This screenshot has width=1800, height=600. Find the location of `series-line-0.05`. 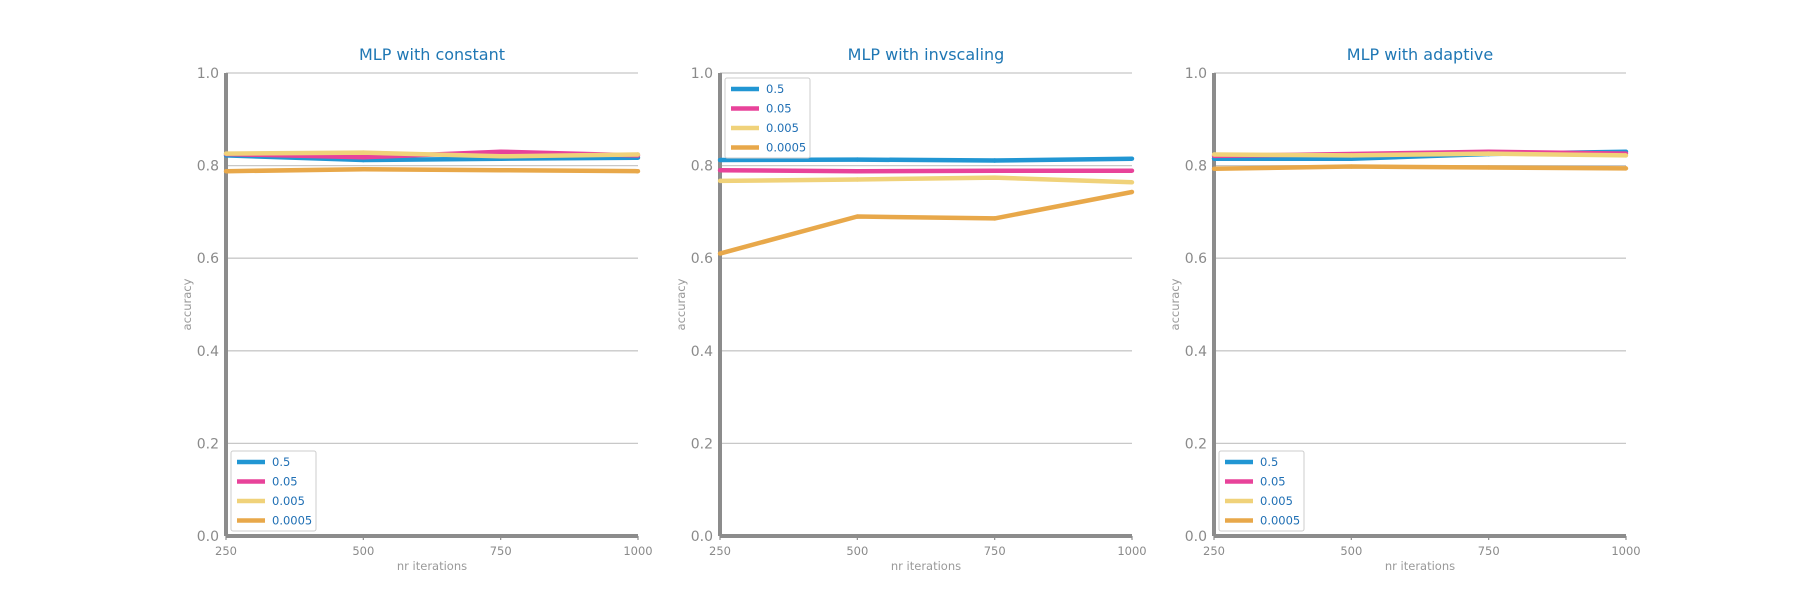

series-line-0.05 is located at coordinates (925, 170).